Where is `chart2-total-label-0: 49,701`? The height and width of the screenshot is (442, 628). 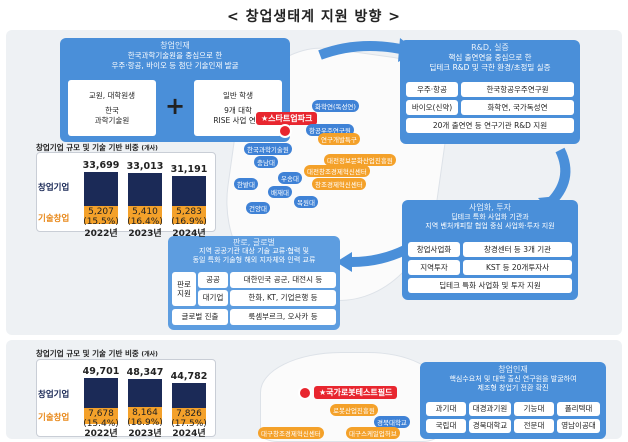
chart2-total-label-0: 49,701 is located at coordinates (101, 371).